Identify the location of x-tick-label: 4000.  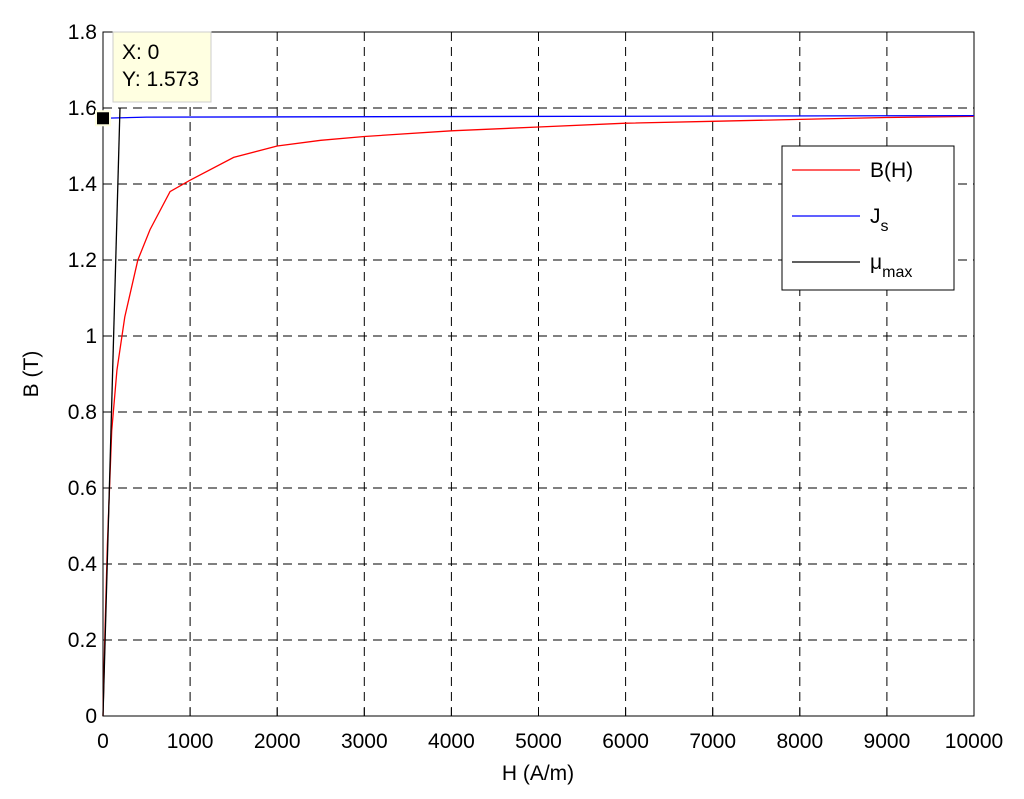
(451, 741).